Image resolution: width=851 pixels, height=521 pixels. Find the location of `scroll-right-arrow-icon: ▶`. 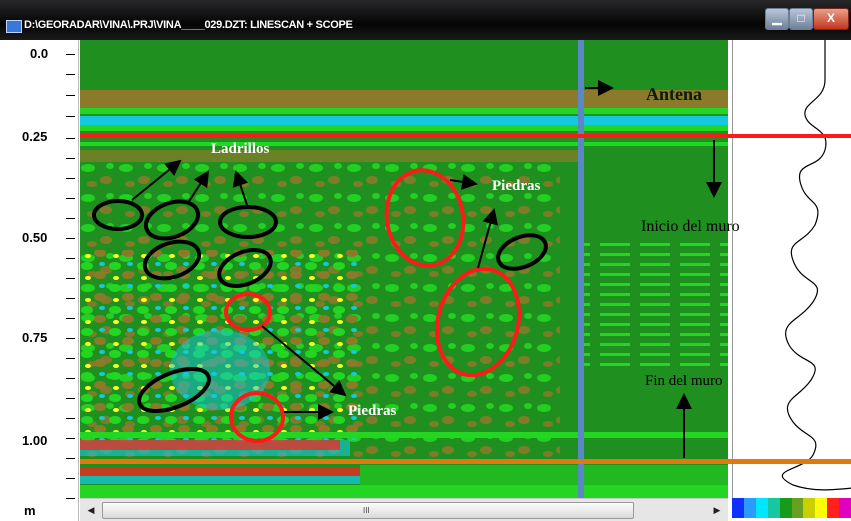

scroll-right-arrow-icon: ▶ is located at coordinates (717, 510).